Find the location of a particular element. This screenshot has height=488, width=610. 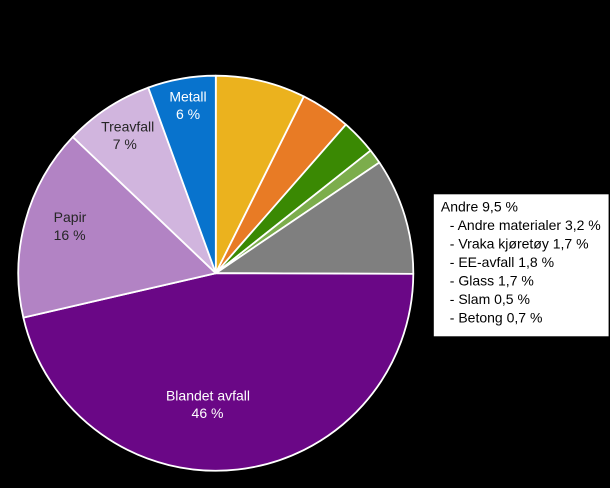

svg-text: 46 % is located at coordinates (208, 413).